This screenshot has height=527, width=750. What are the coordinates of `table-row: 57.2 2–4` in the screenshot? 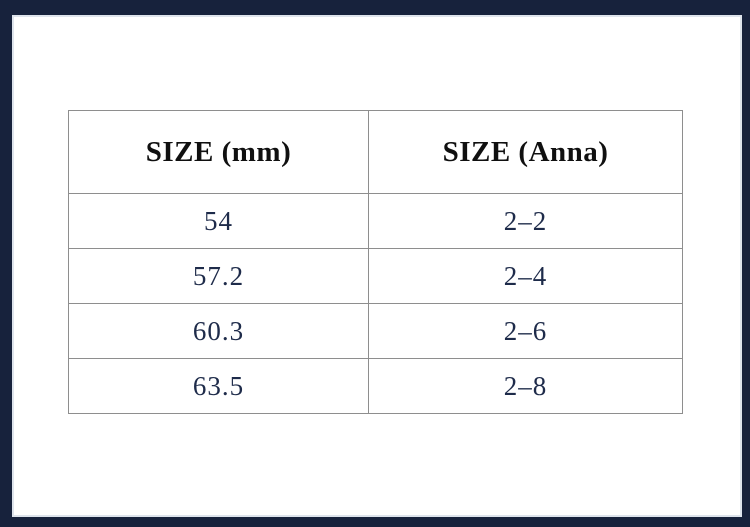 It's located at (375, 276).